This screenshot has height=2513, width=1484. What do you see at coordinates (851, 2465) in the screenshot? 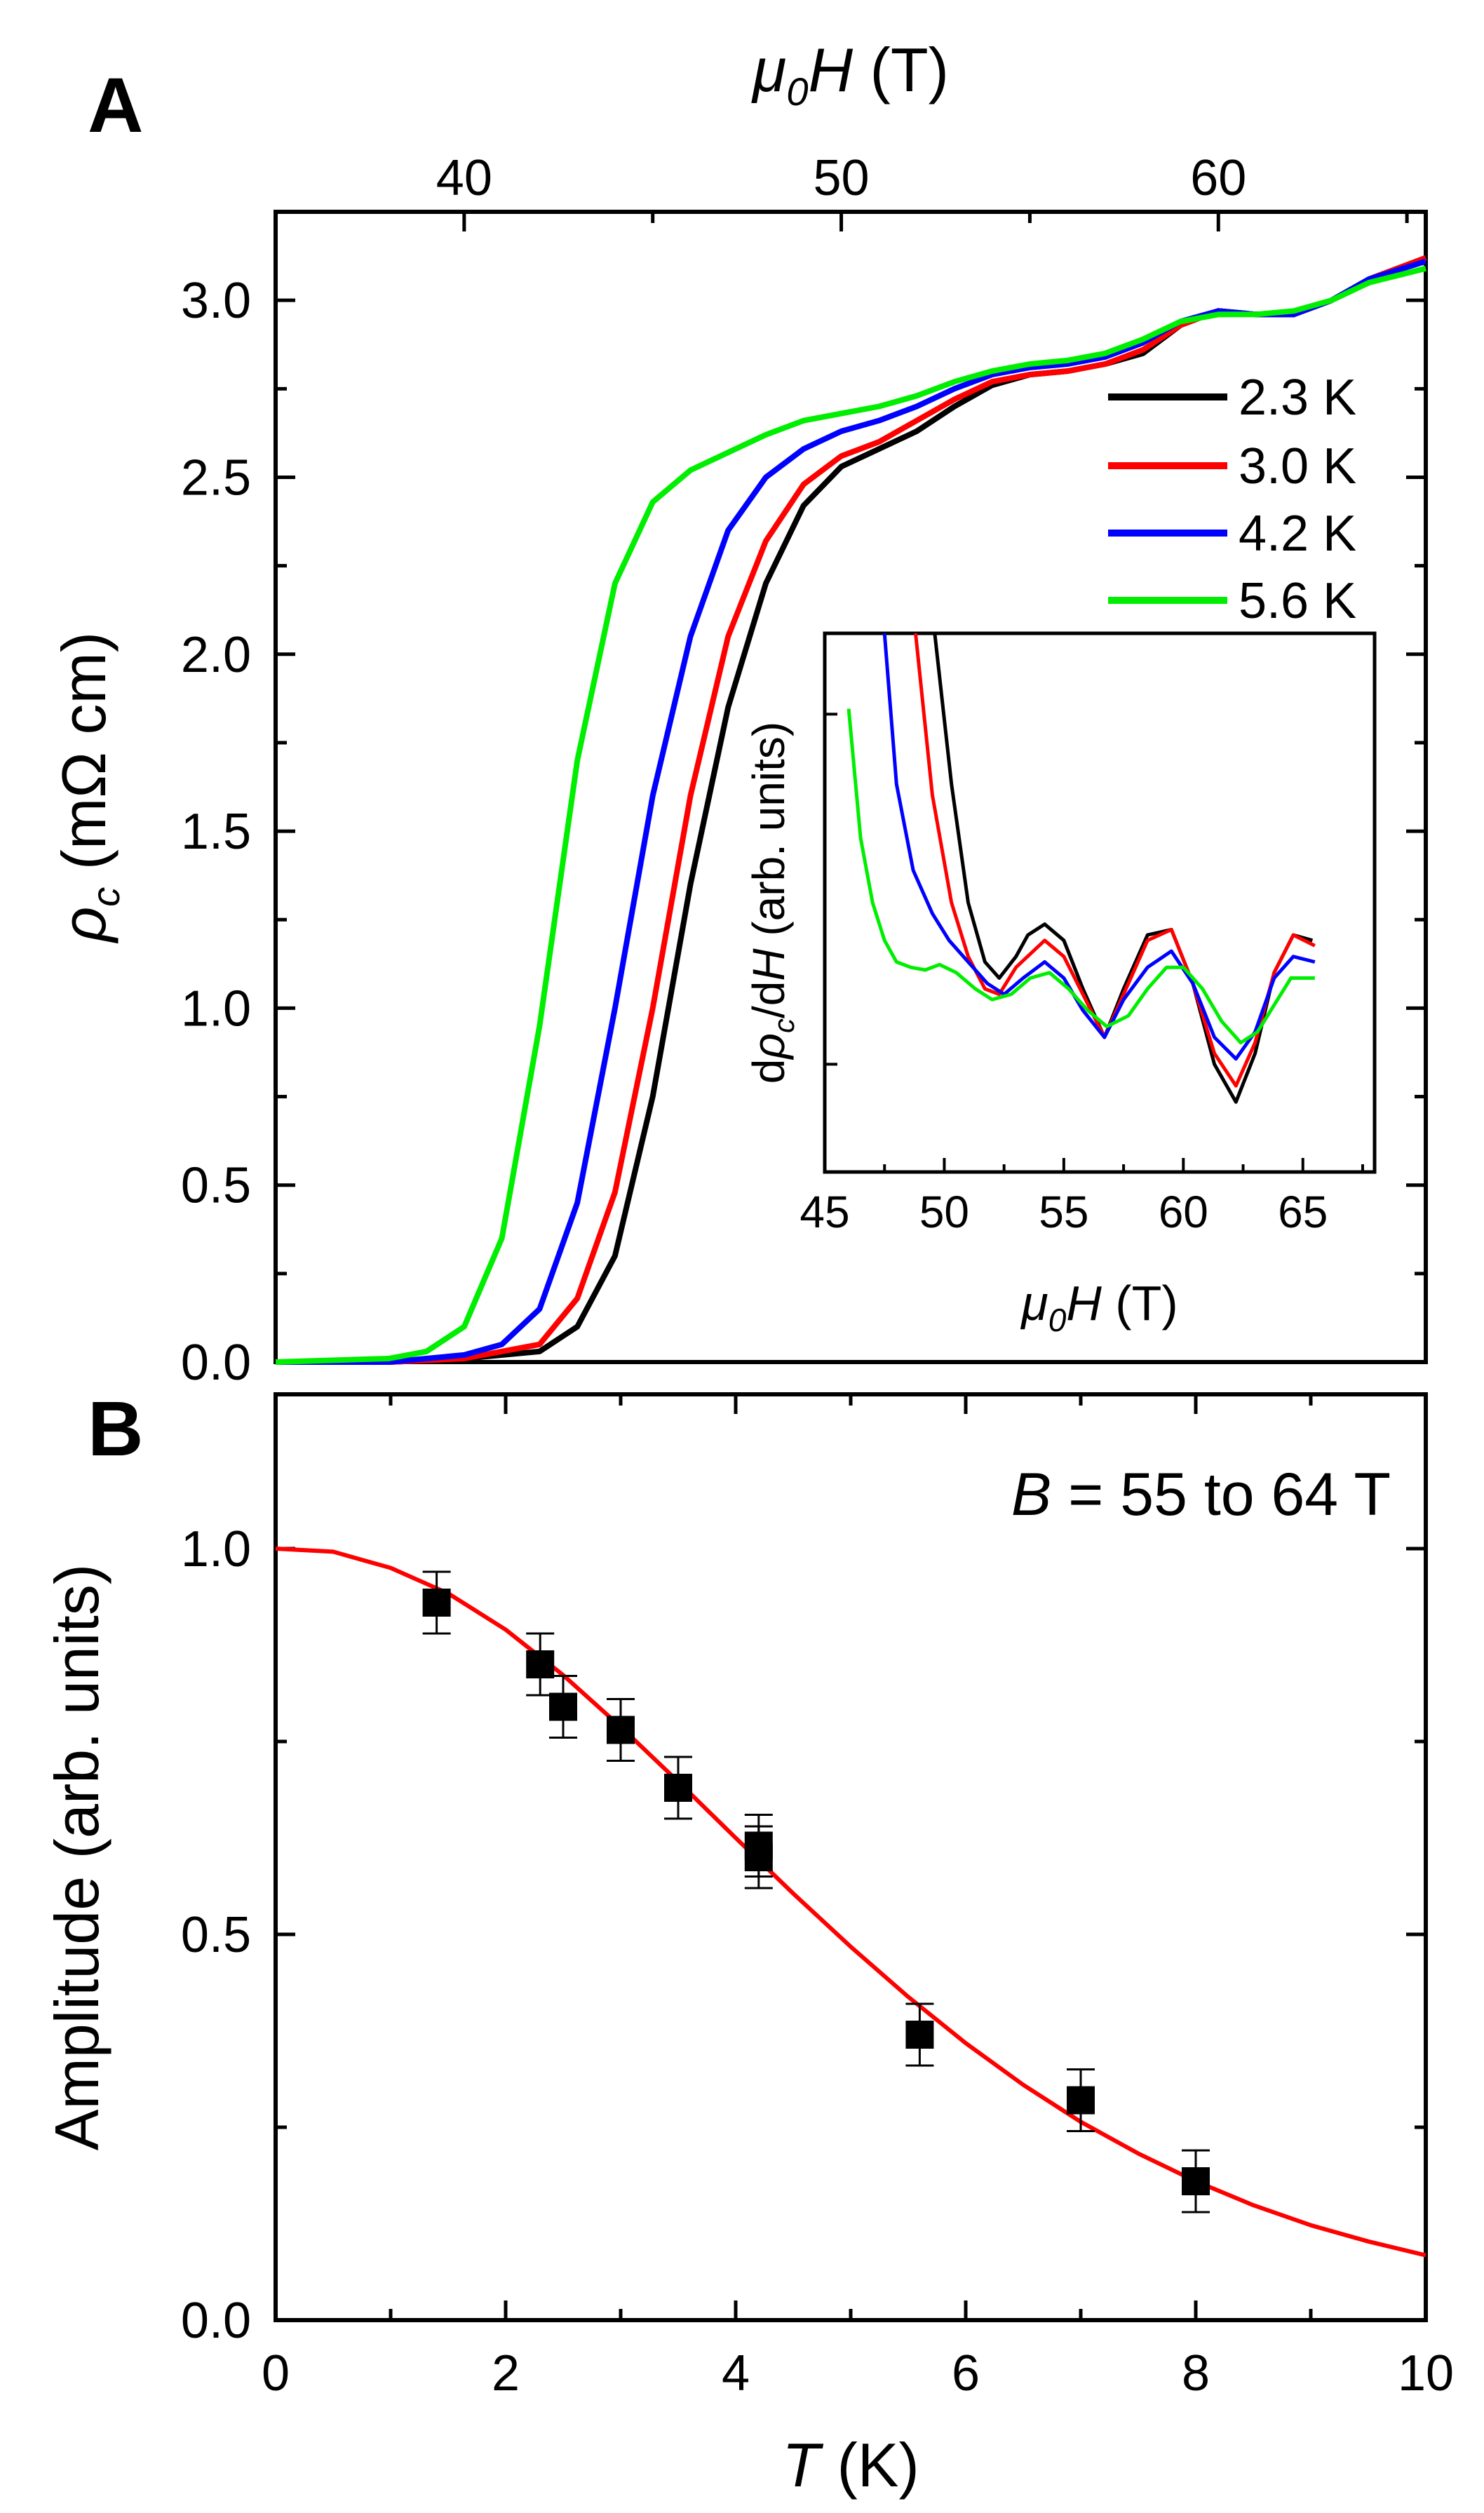
I see `panel-b-x-axis-title: T (K)` at bounding box center [851, 2465].